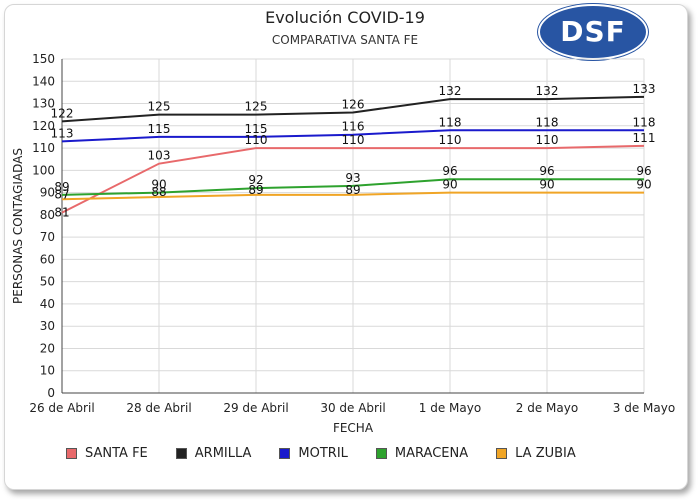 Image resolution: width=700 pixels, height=500 pixels. I want to click on legend-item: MARACENA, so click(422, 453).